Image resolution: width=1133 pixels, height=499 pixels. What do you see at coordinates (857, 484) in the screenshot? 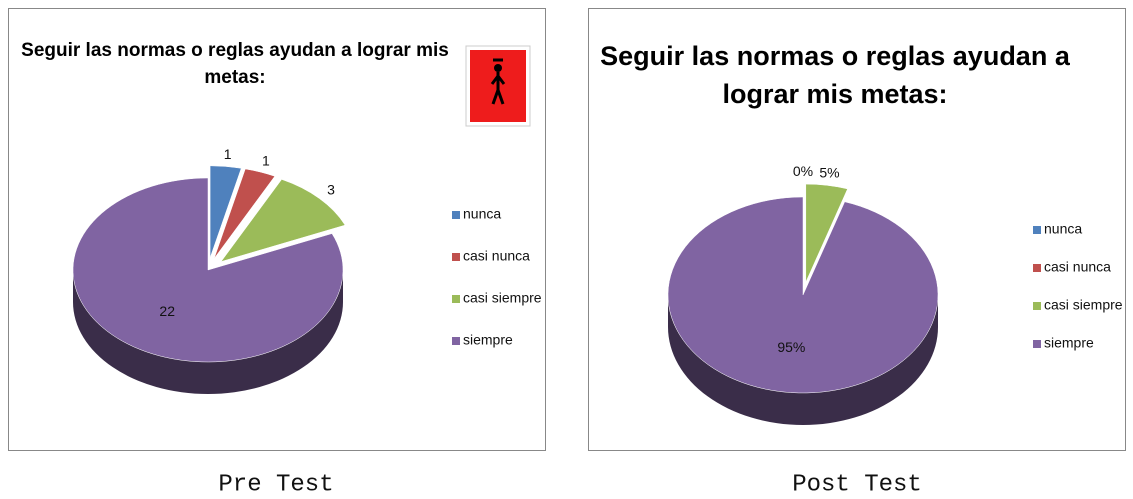
I see `caption: Post Test` at bounding box center [857, 484].